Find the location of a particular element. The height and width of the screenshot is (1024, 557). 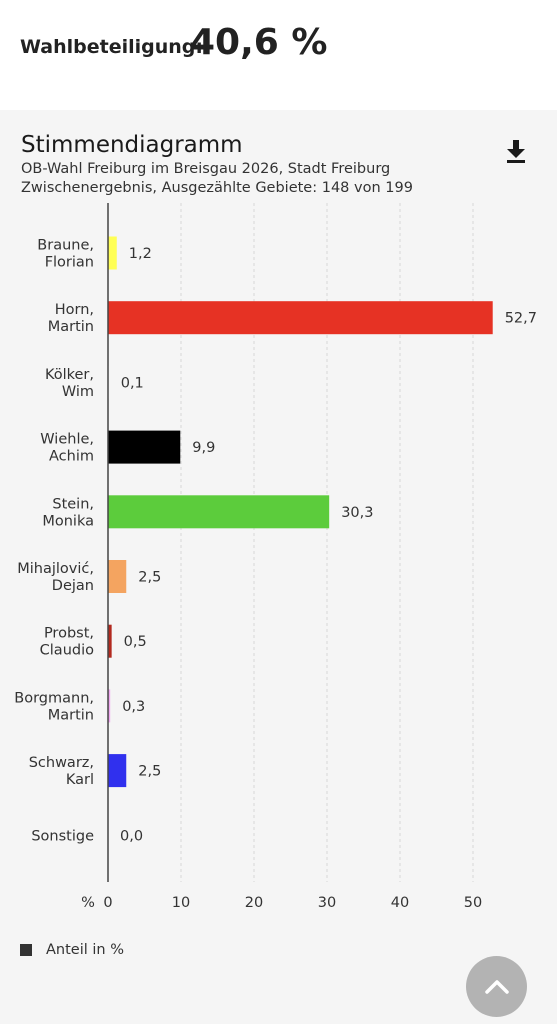

legend-label: Anteil in % is located at coordinates (85, 950).